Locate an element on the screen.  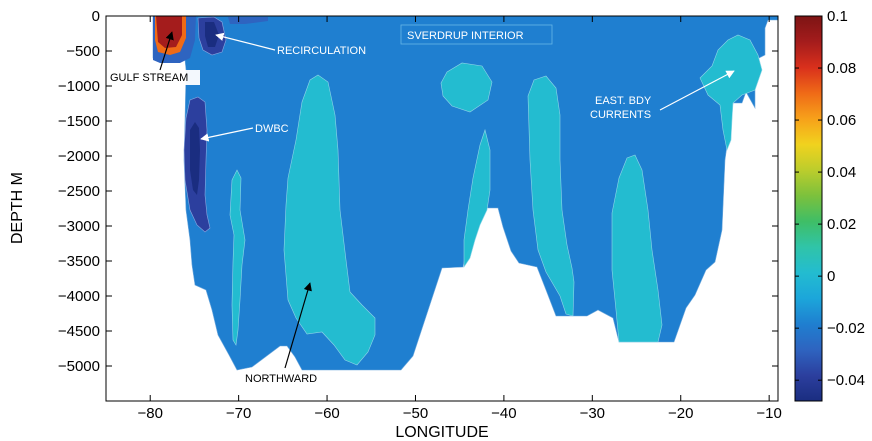
colorbar-tick-label: 0.02 is located at coordinates (841, 224).